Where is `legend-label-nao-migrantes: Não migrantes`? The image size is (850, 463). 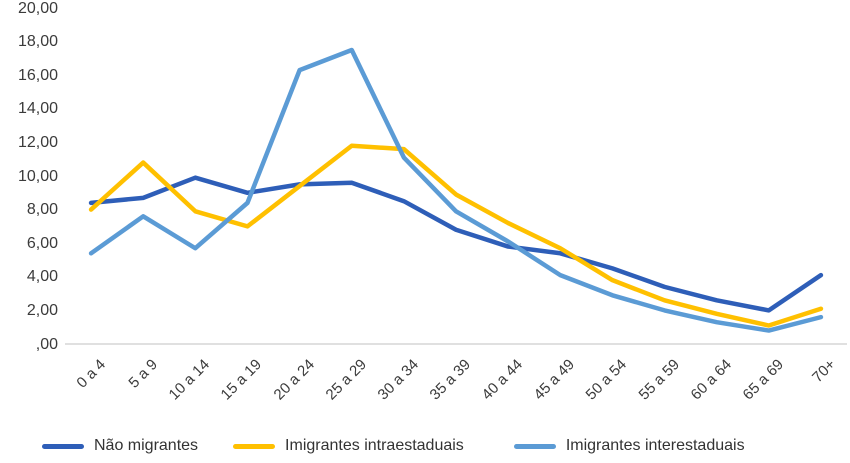
legend-label-nao-migrantes: Não migrantes is located at coordinates (146, 445).